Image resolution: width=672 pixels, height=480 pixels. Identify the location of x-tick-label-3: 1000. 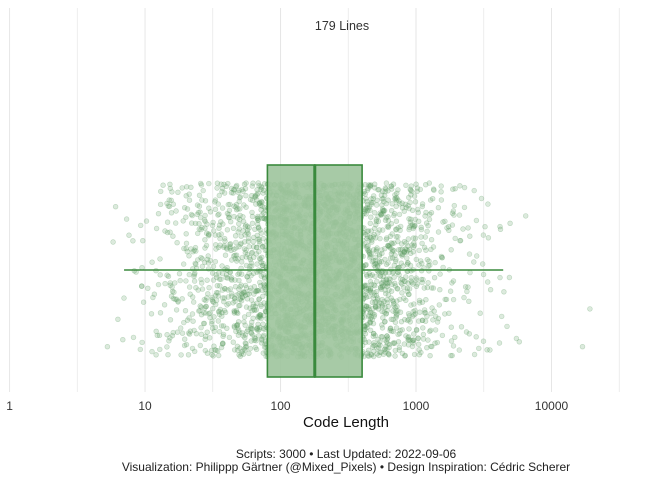
(416, 406).